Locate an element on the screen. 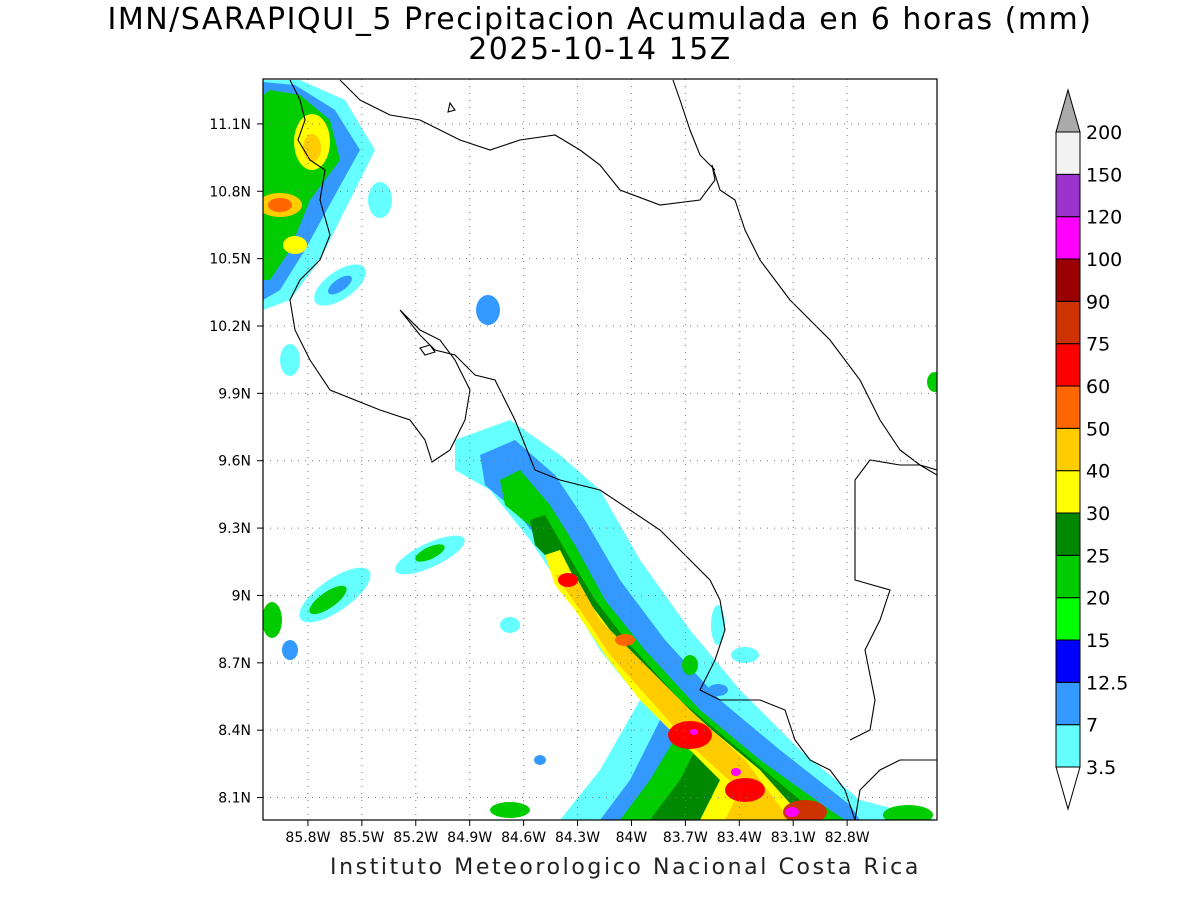  lat-tick-label: 8.4N is located at coordinates (234, 731).